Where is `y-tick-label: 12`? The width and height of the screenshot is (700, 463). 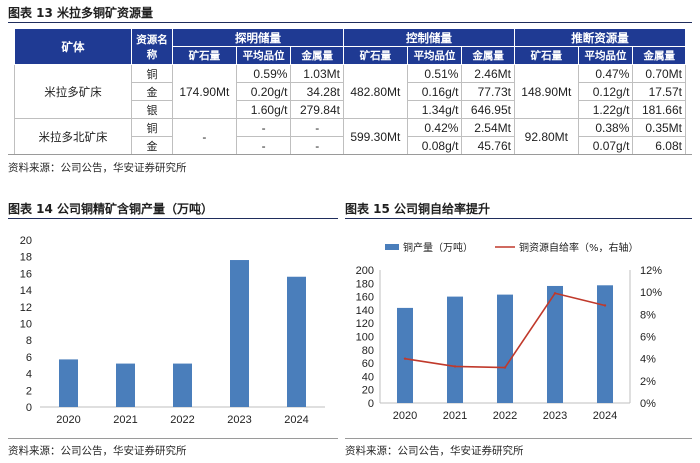 y-tick-label: 12 is located at coordinates (26, 308).